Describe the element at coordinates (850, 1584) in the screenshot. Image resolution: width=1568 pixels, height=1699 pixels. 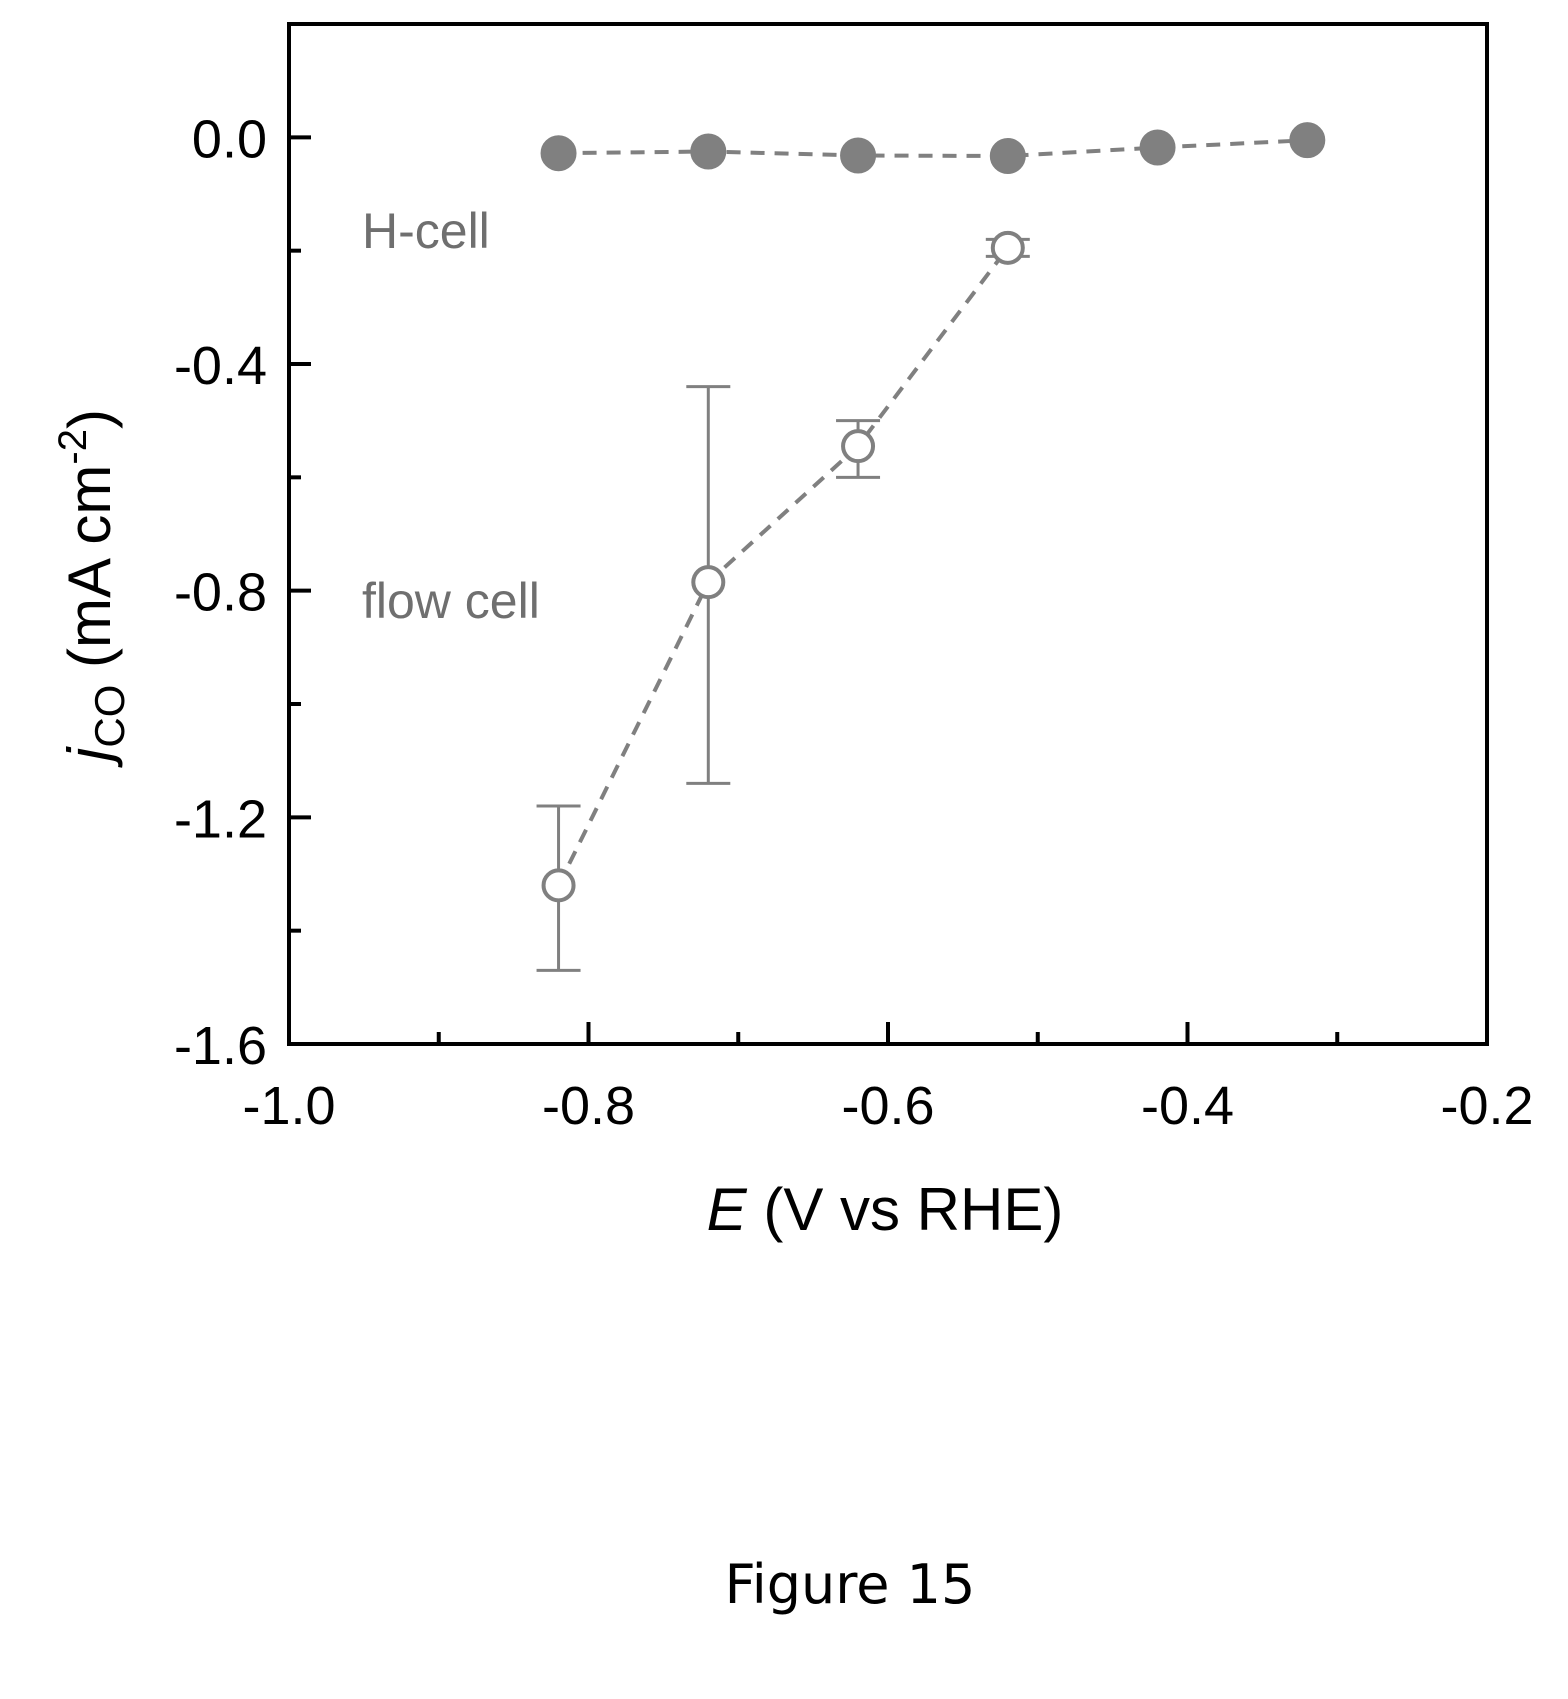
I see `figure-caption: Figure 15` at that location.